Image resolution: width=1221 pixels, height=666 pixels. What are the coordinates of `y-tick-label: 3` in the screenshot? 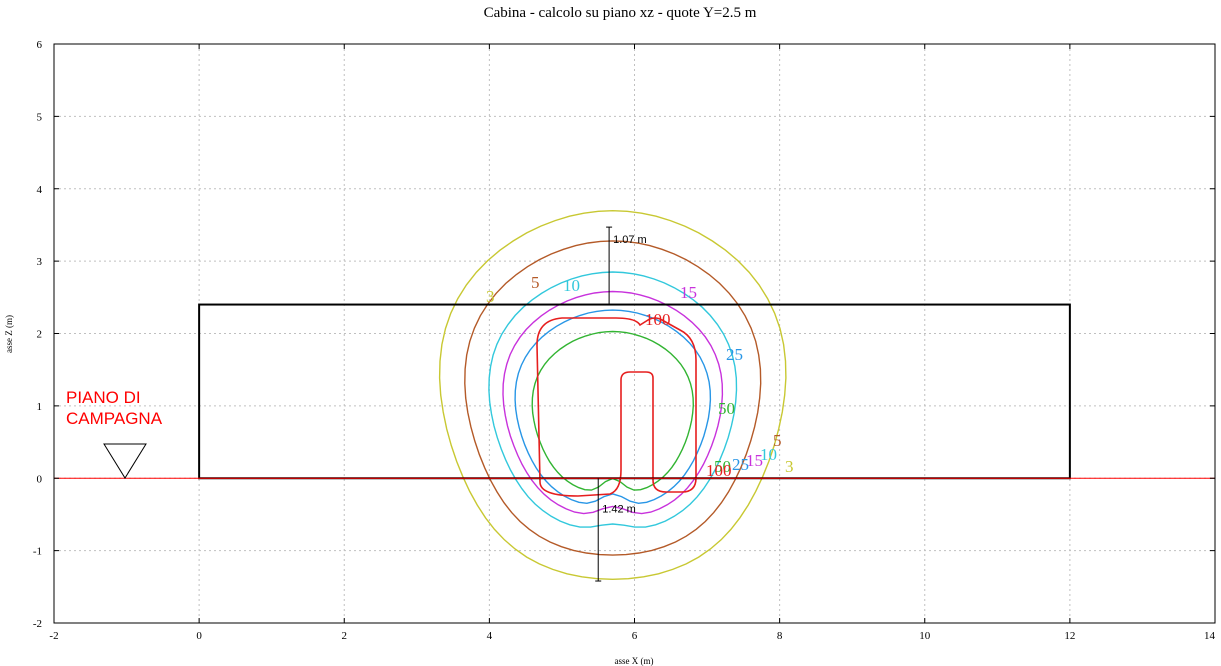 It's located at (40, 262).